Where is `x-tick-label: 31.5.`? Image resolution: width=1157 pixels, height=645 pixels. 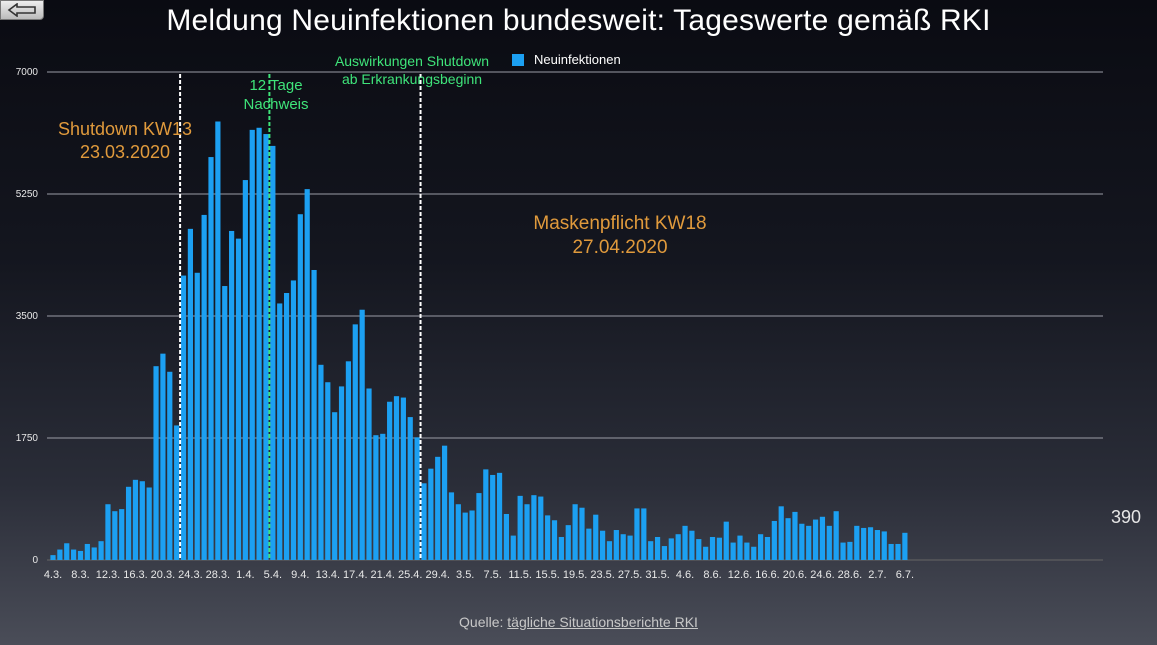
x-tick-label: 31.5. is located at coordinates (657, 575).